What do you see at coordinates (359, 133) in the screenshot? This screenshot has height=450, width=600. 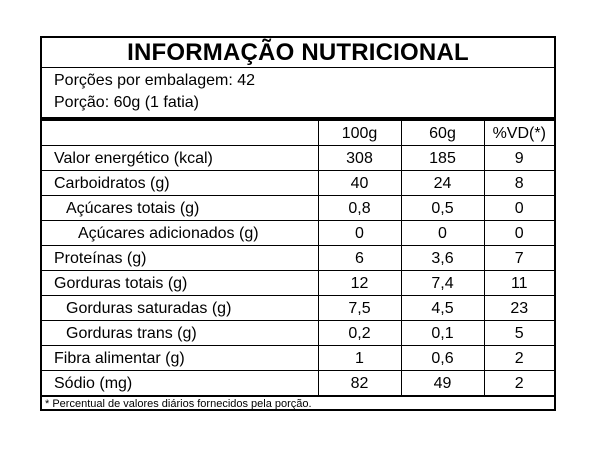 I see `column-header-100g: 100g` at bounding box center [359, 133].